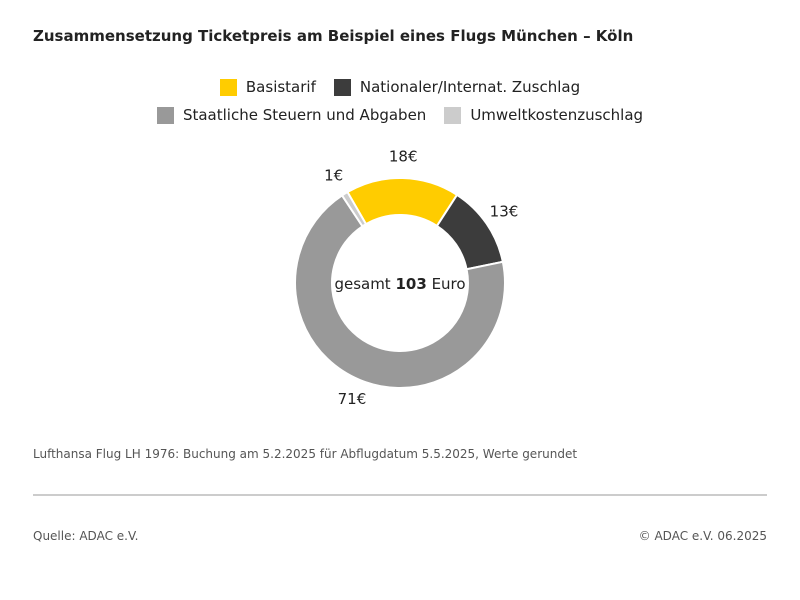 This screenshot has height=600, width=800. What do you see at coordinates (86, 536) in the screenshot?
I see `source: Quelle: ADAC e.V.` at bounding box center [86, 536].